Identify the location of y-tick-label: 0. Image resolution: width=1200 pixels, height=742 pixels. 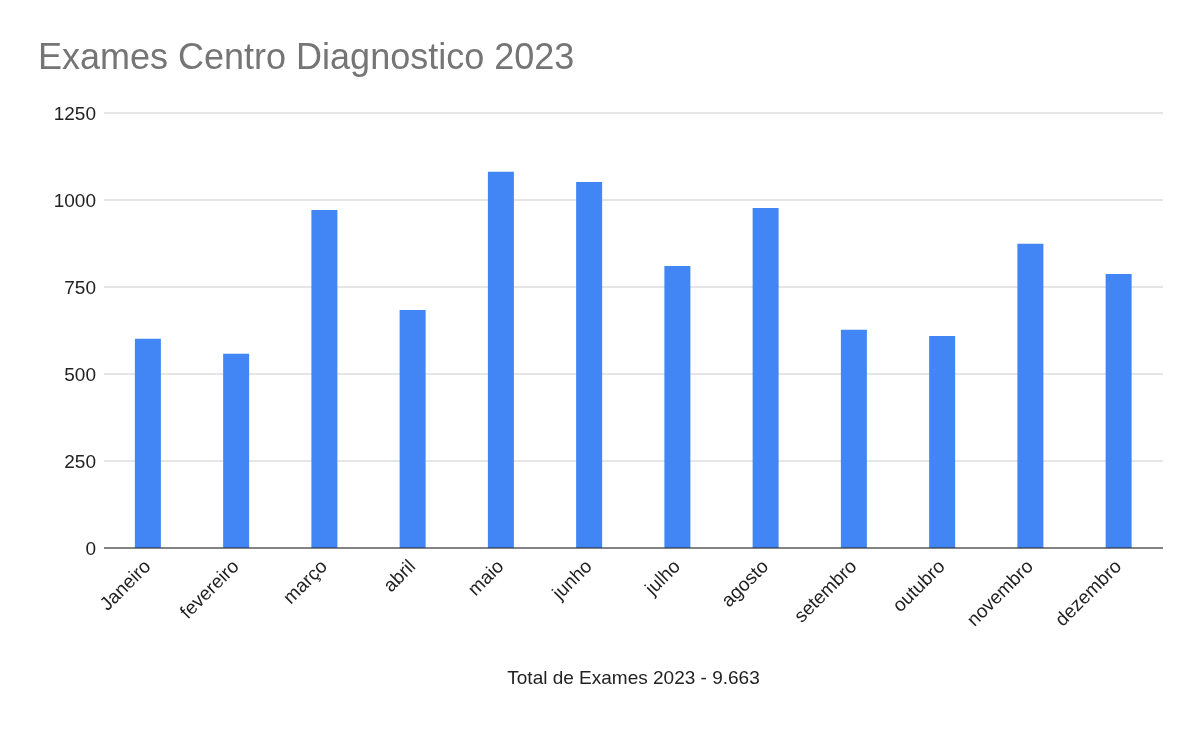
(90, 548).